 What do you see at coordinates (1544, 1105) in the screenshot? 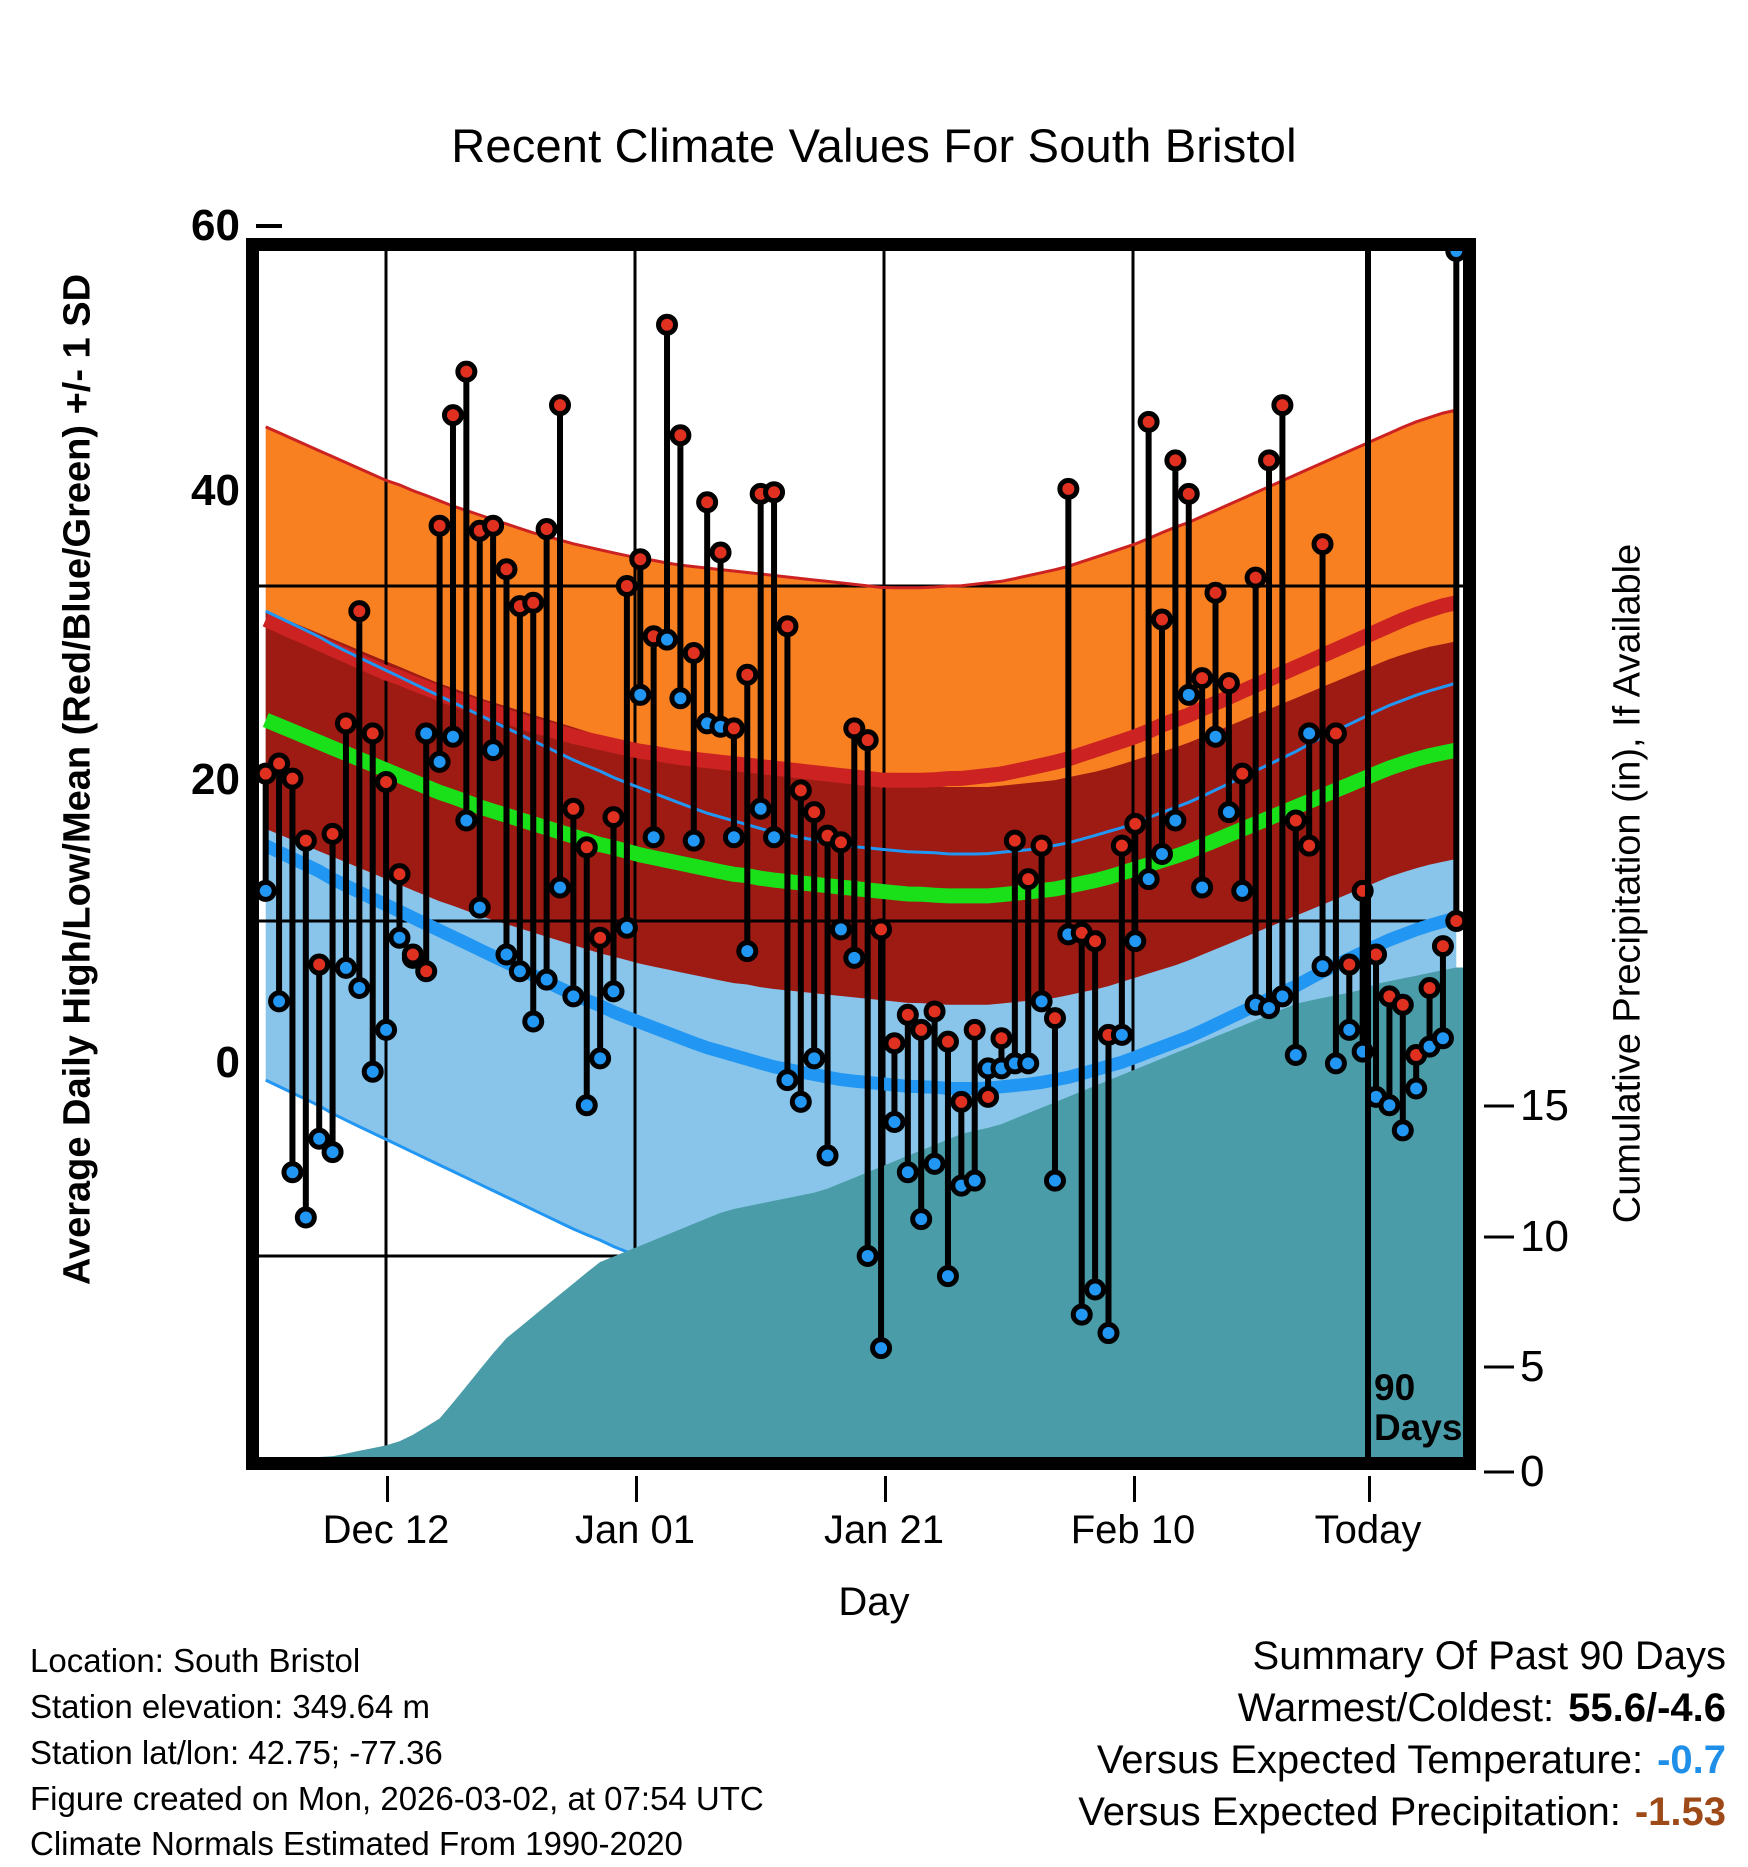
I see `y-tick-right-label: 15` at bounding box center [1544, 1105].